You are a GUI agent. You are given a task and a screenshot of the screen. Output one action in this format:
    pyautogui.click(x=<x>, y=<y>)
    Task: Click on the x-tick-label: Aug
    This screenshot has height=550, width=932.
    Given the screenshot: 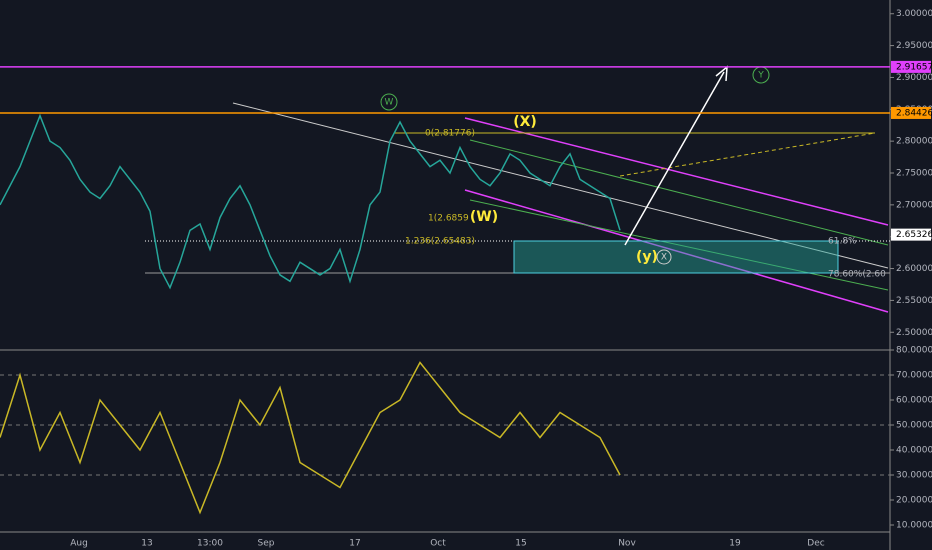 What is the action you would take?
    pyautogui.click(x=79, y=544)
    